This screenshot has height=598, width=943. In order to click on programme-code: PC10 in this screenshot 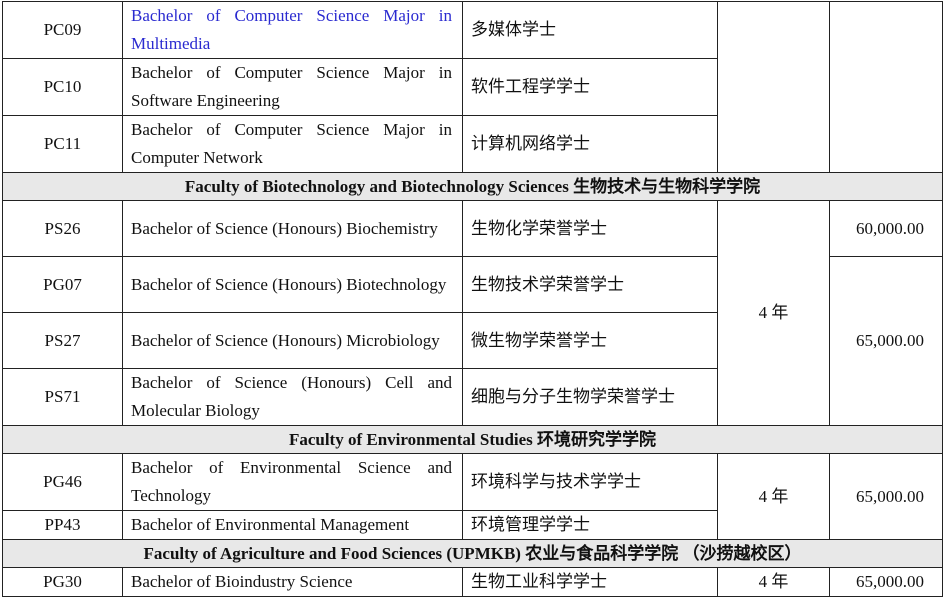, I will do `click(62, 87)`.